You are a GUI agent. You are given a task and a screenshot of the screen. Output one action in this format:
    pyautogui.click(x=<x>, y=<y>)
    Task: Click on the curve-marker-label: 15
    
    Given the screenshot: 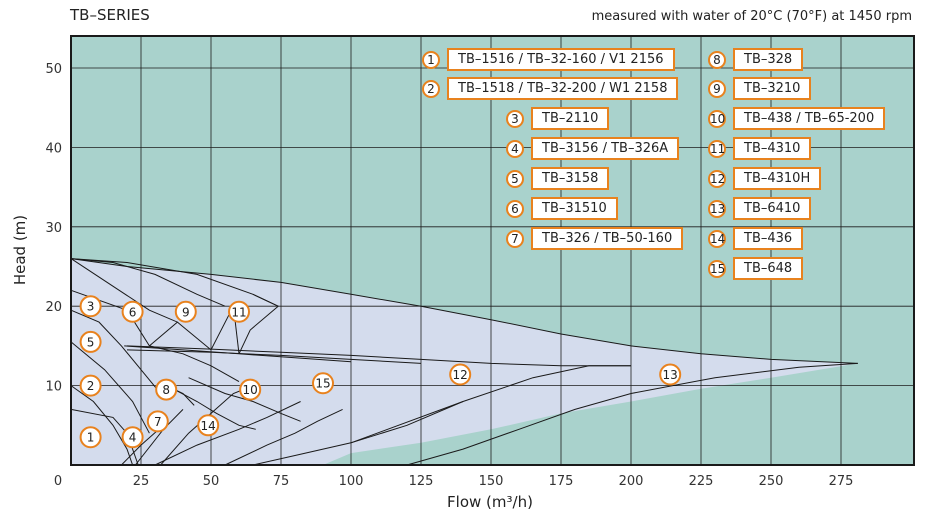 What is the action you would take?
    pyautogui.click(x=322, y=384)
    